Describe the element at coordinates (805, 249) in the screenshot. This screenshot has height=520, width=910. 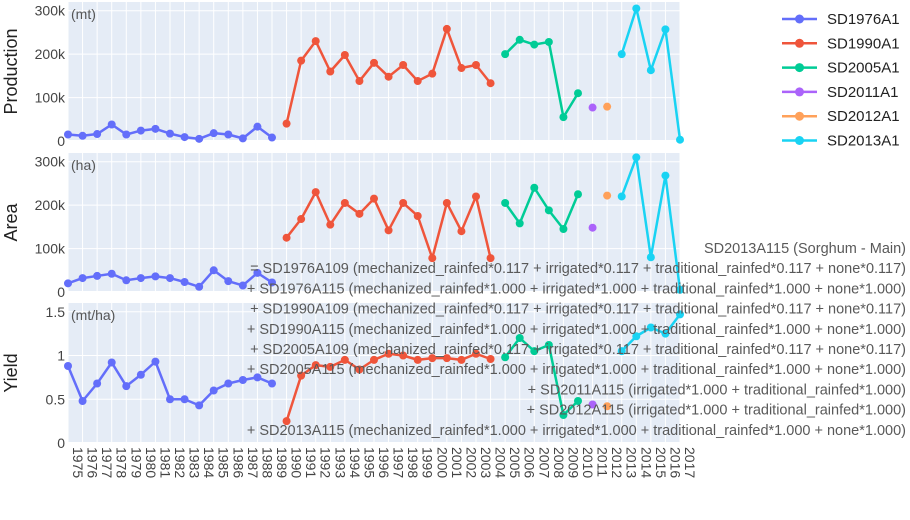
I see `annotation-line: SD2013A115 (Sorghum - Main)` at that location.